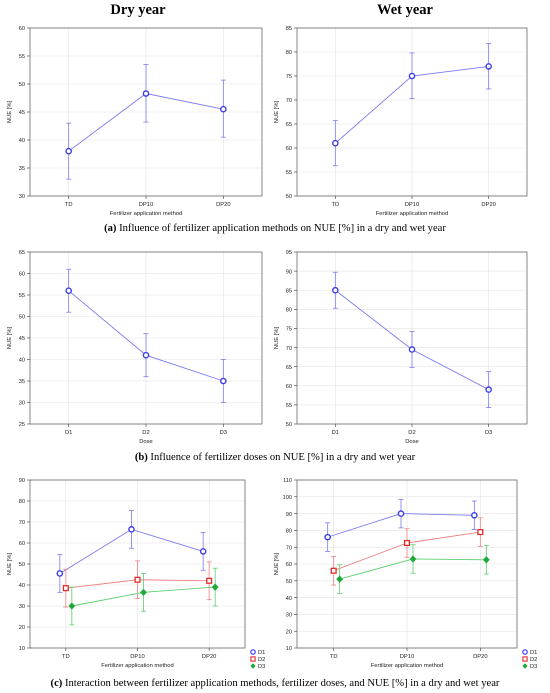 The image size is (550, 693). Describe the element at coordinates (289, 253) in the screenshot. I see `y-tick-label: 95` at that location.